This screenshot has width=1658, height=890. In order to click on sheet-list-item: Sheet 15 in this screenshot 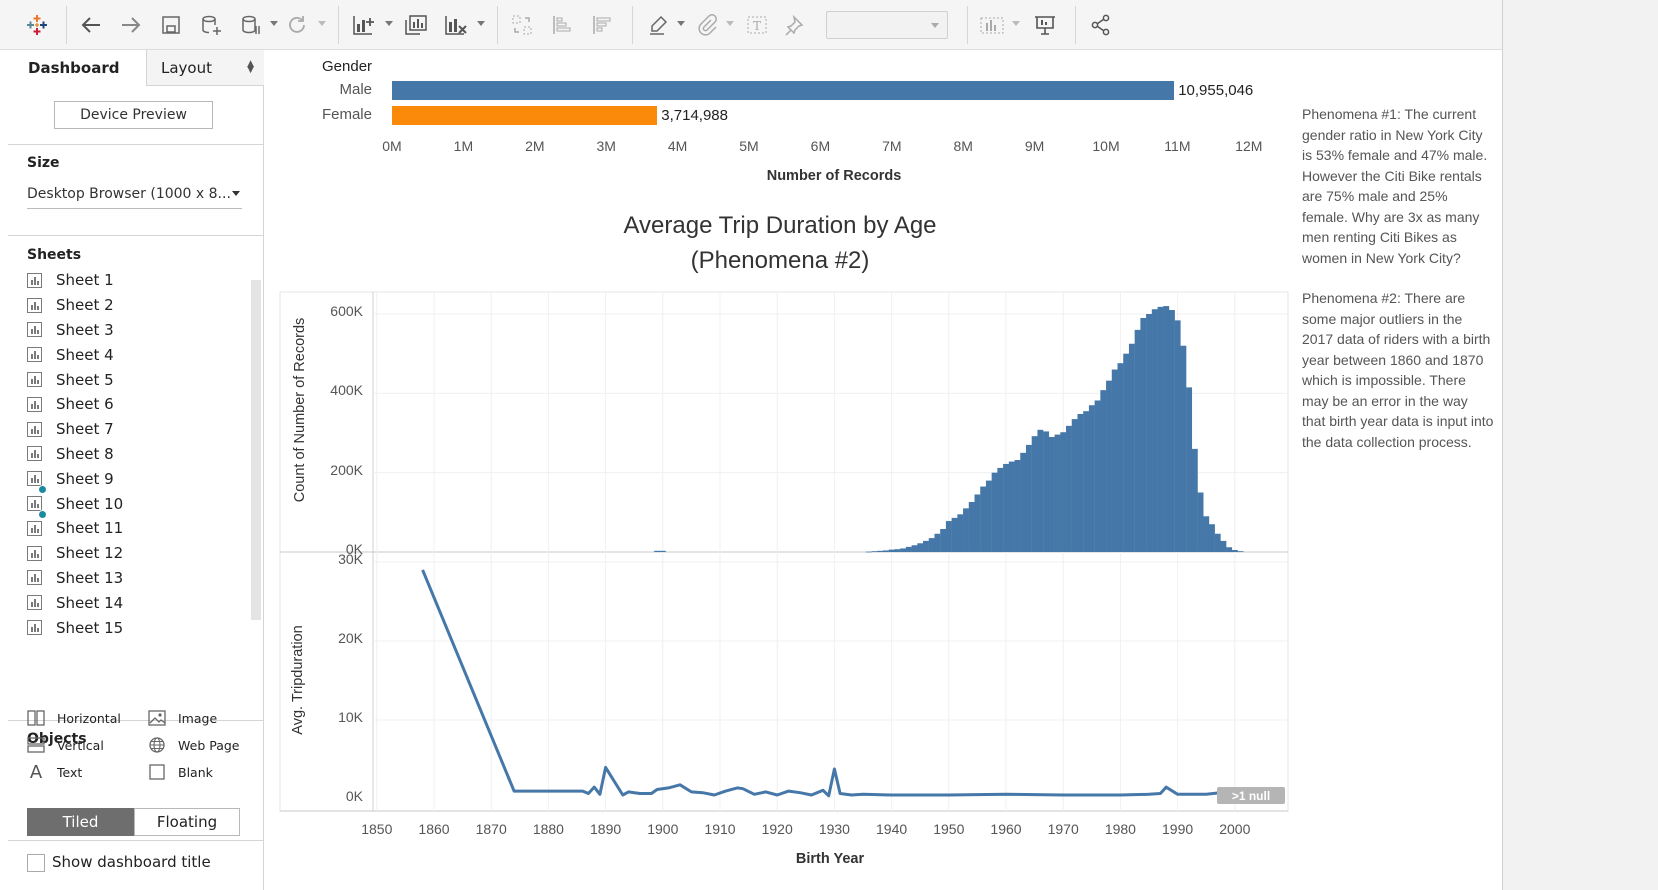, I will do `click(140, 627)`.